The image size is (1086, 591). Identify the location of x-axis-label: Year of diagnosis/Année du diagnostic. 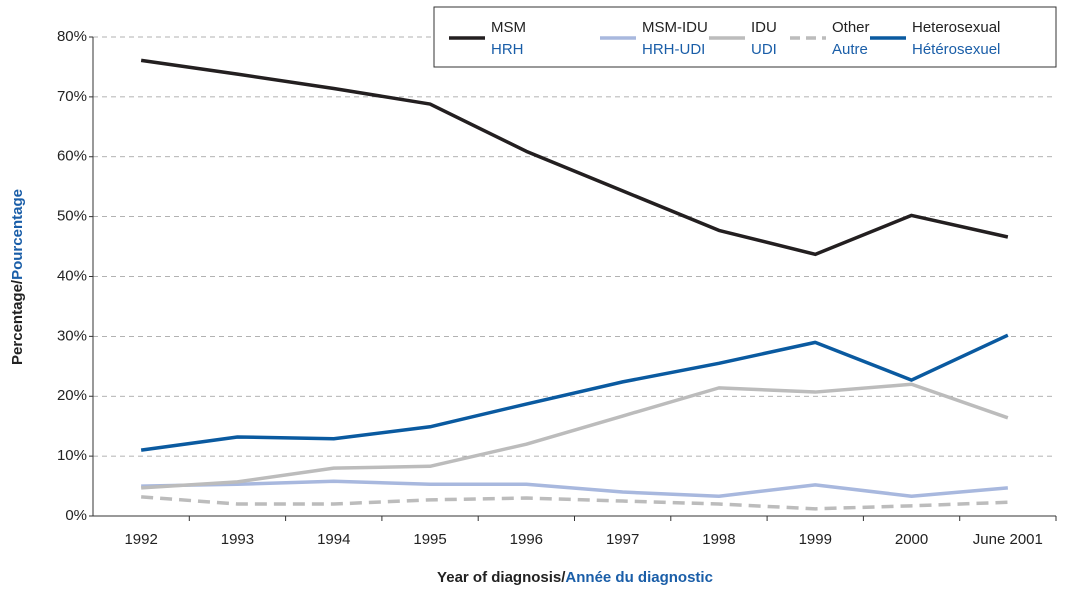
(575, 577).